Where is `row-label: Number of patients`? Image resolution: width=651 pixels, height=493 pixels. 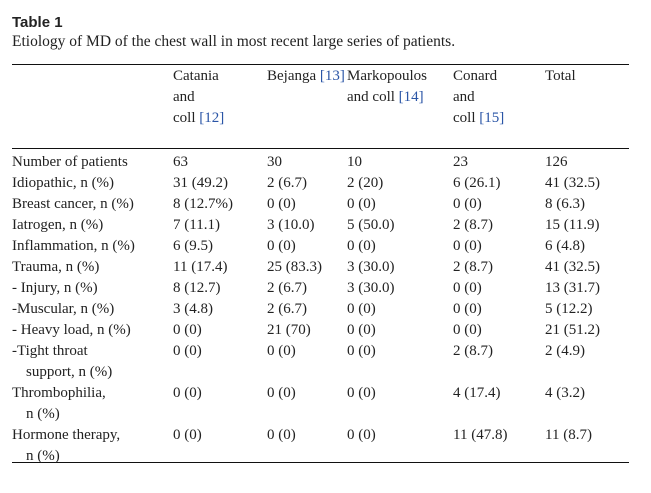 row-label: Number of patients is located at coordinates (92, 157).